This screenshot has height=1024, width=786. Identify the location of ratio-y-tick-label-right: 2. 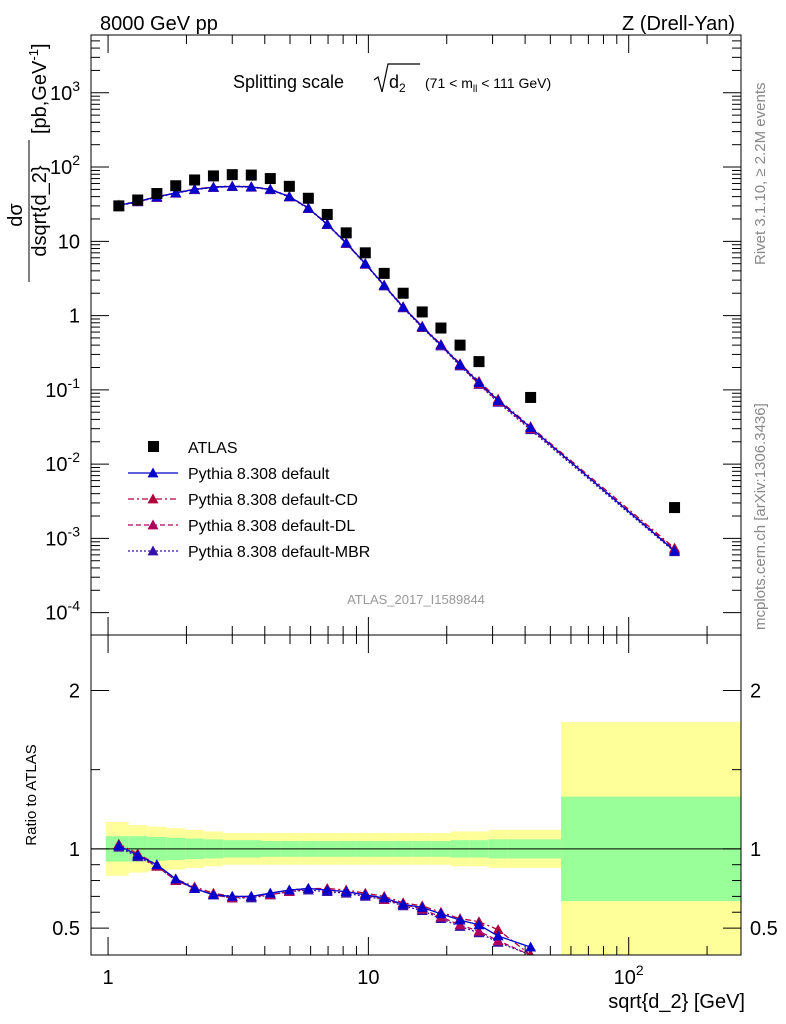
(755, 691).